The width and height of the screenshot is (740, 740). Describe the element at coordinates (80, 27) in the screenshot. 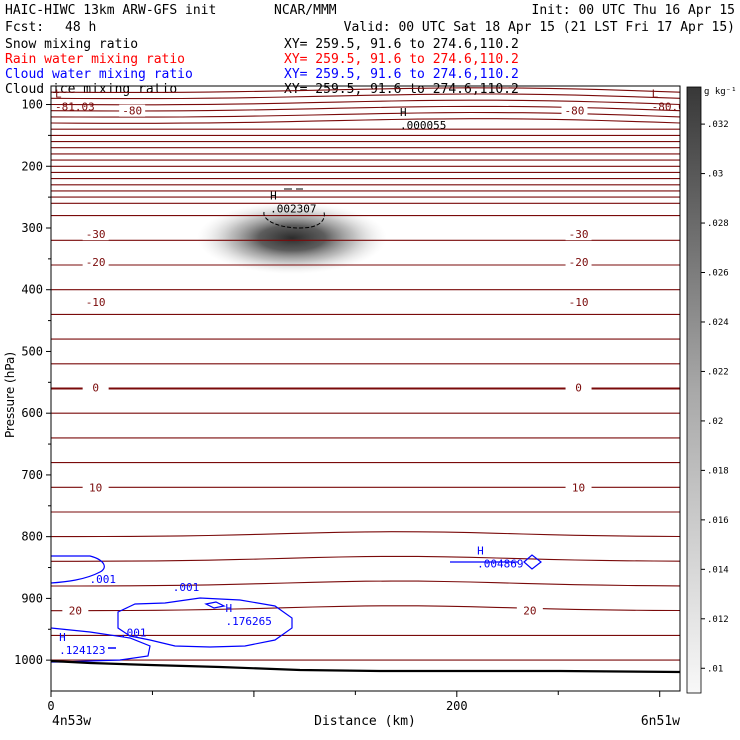

I see `forecast-hours: 48 h` at that location.